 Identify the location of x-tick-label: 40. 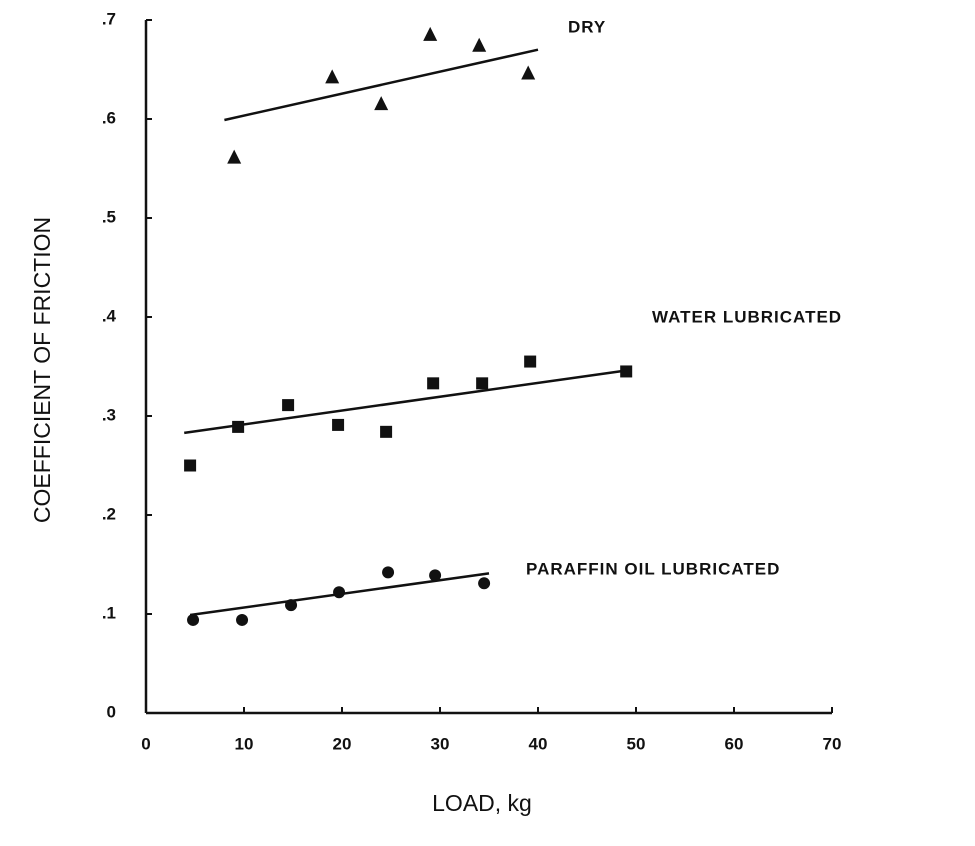
(538, 743).